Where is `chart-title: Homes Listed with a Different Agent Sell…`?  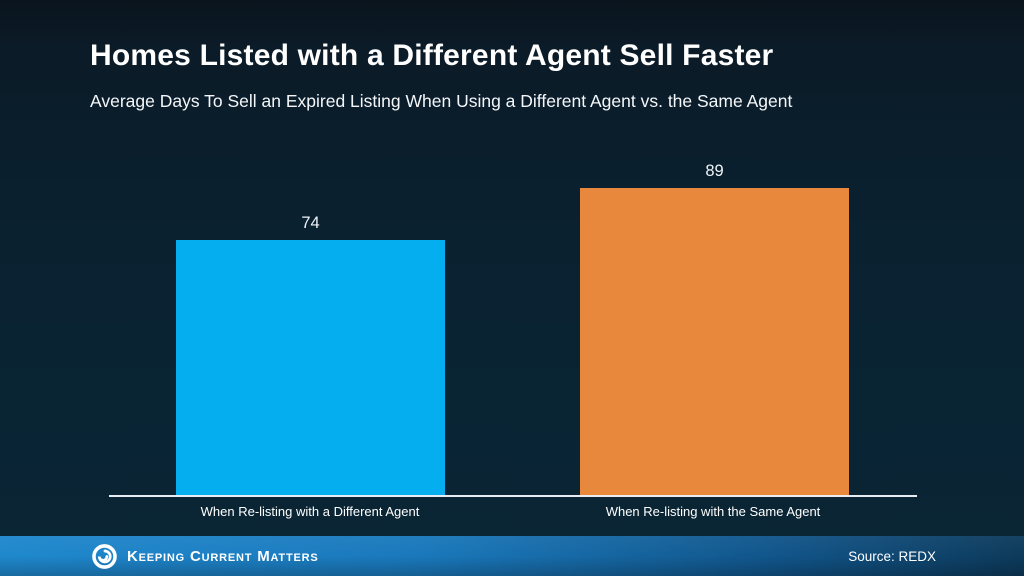
chart-title: Homes Listed with a Different Agent Sell… is located at coordinates (432, 55).